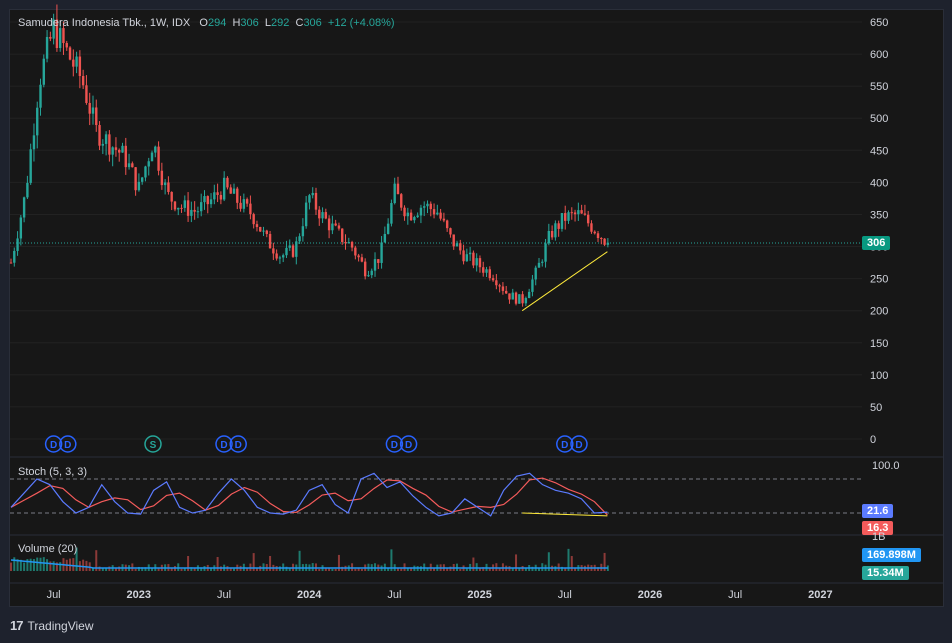  I want to click on stoch-d-line, so click(309, 496).